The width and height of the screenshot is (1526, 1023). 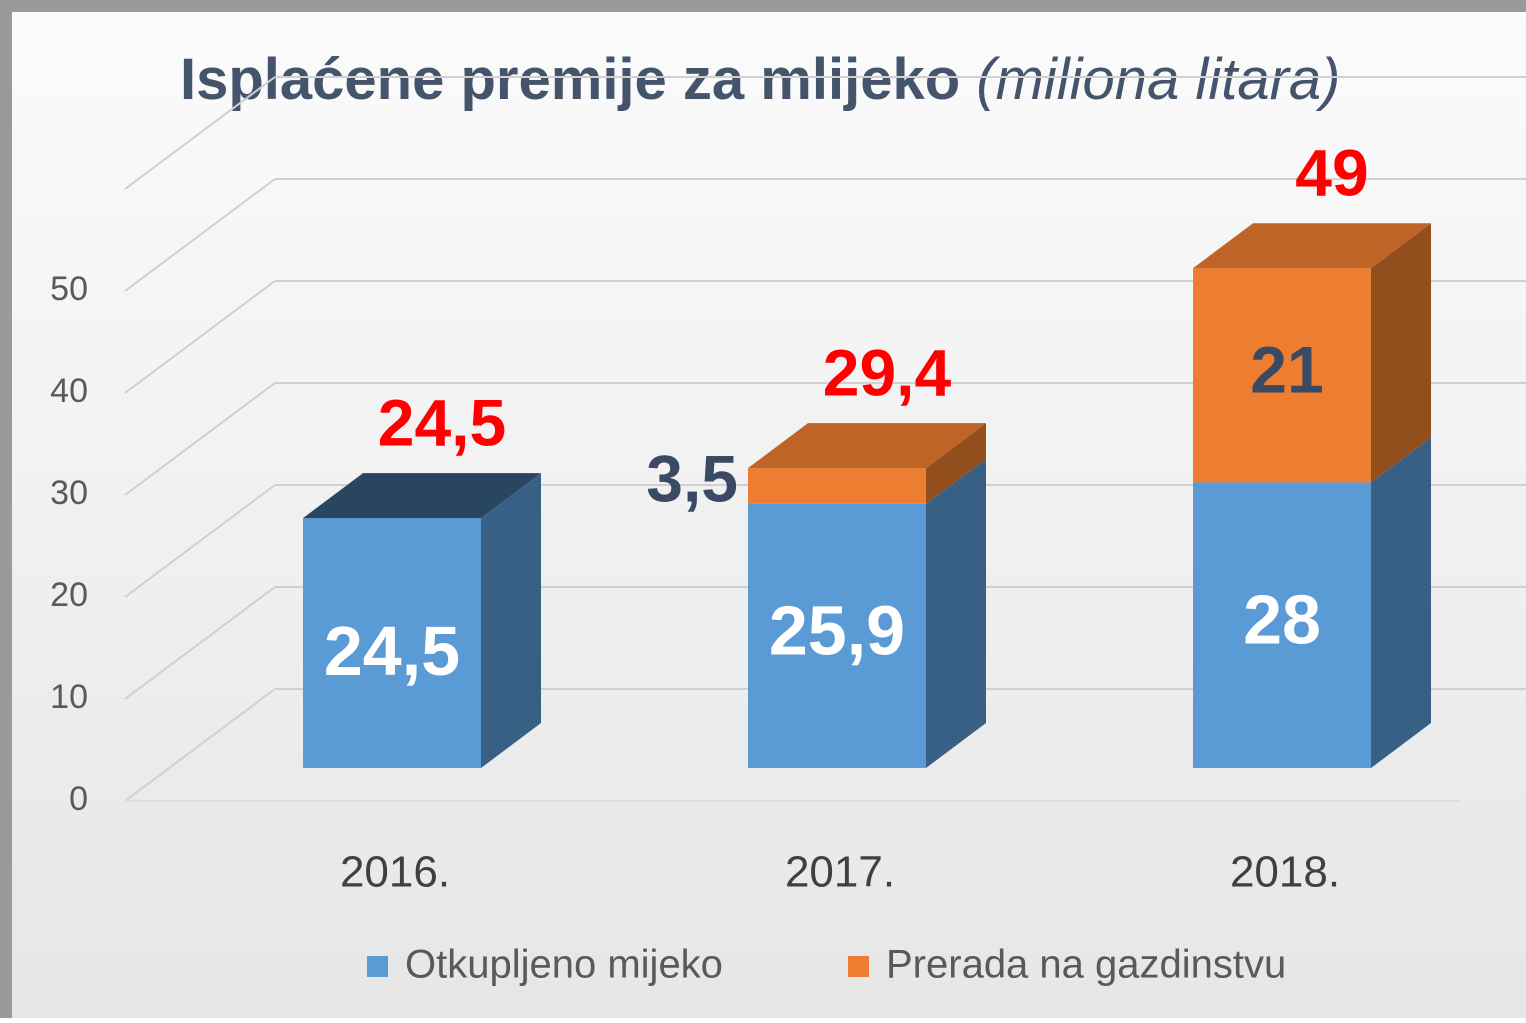 What do you see at coordinates (69, 493) in the screenshot?
I see `y-tick-label: 30` at bounding box center [69, 493].